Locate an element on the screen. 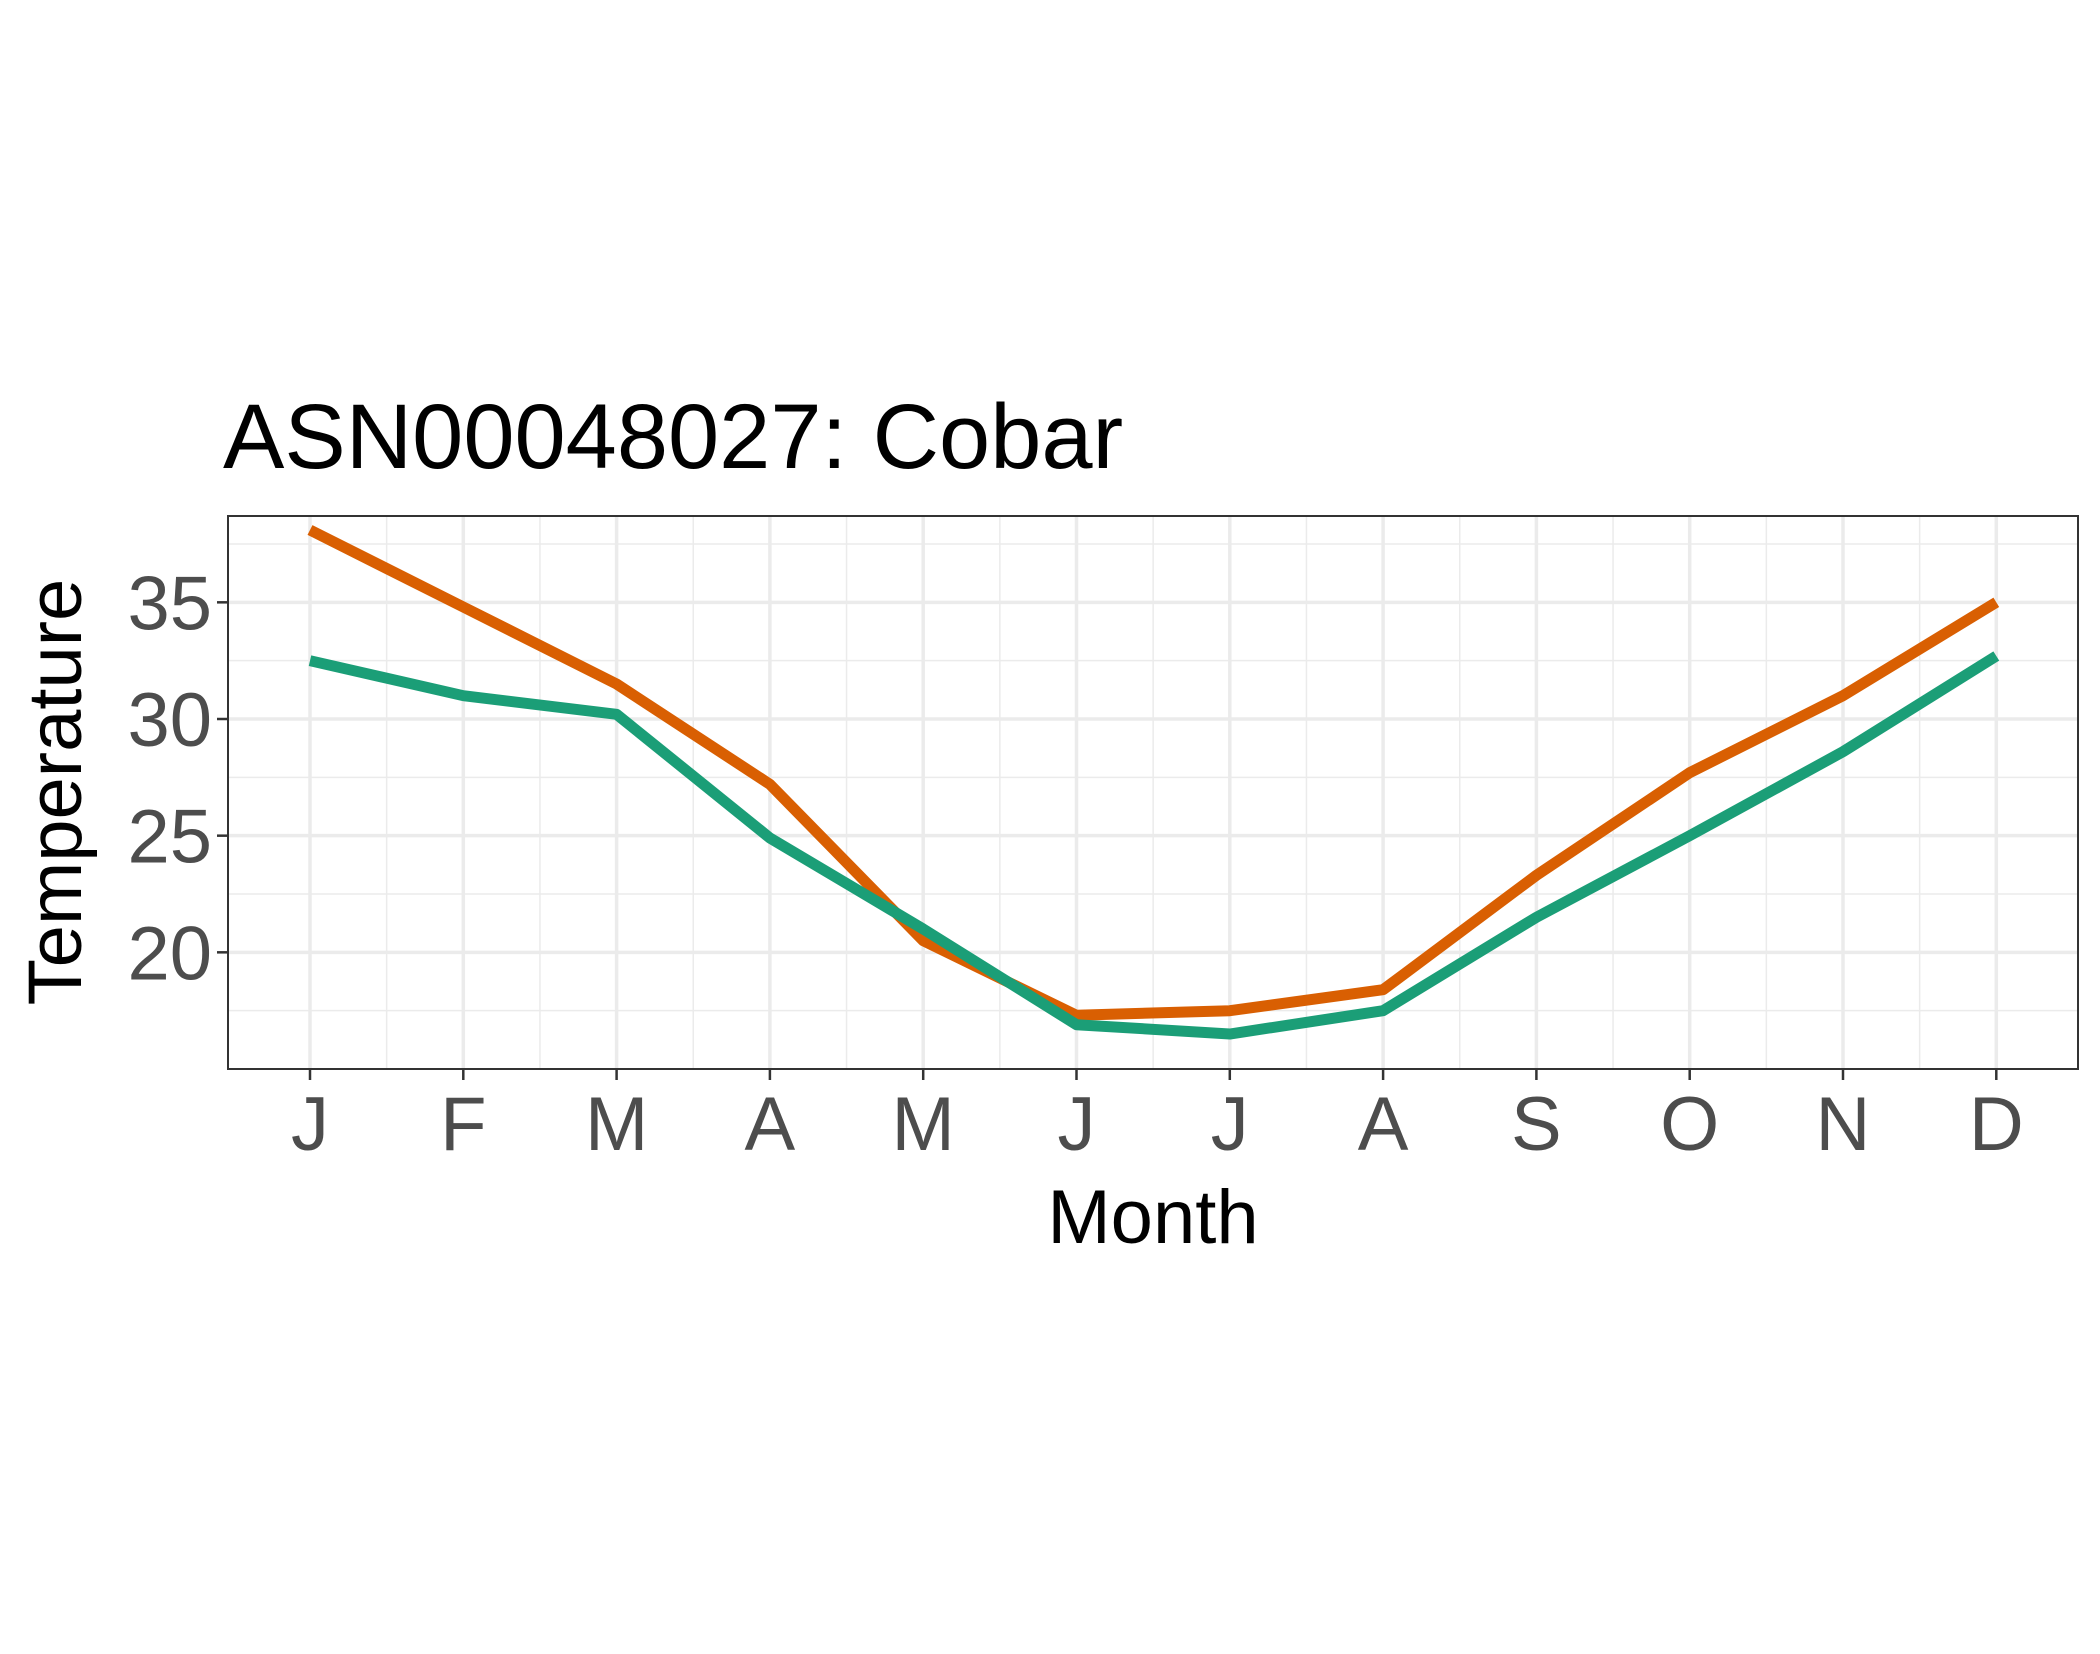  y-axis-title: Temperature is located at coordinates (55, 792).